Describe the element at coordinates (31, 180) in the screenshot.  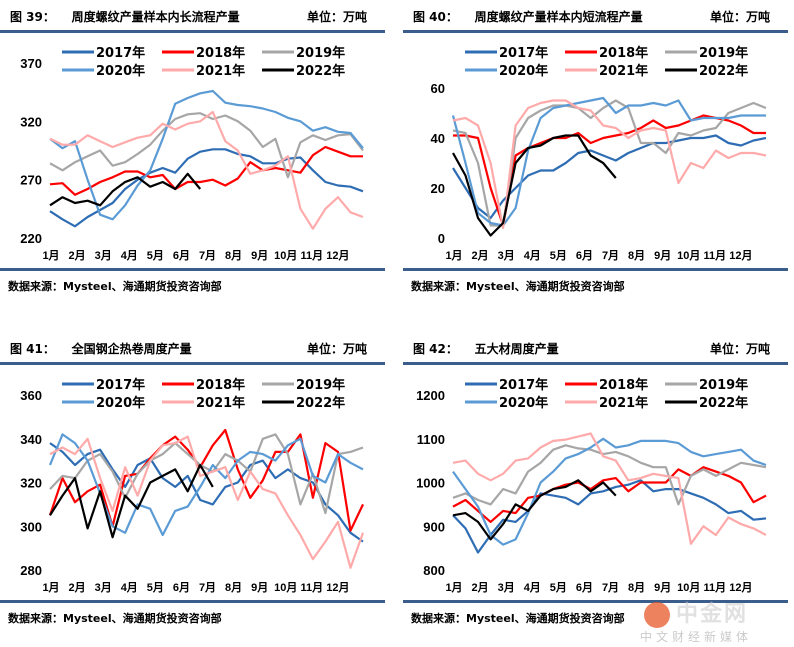
I see `y-tick-label: 270` at that location.